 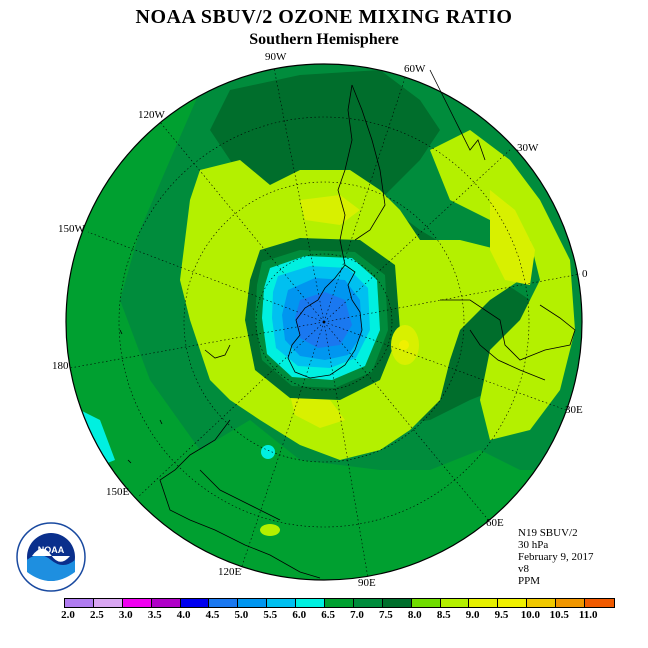 I want to click on meridian-90e, so click(x=346, y=450).